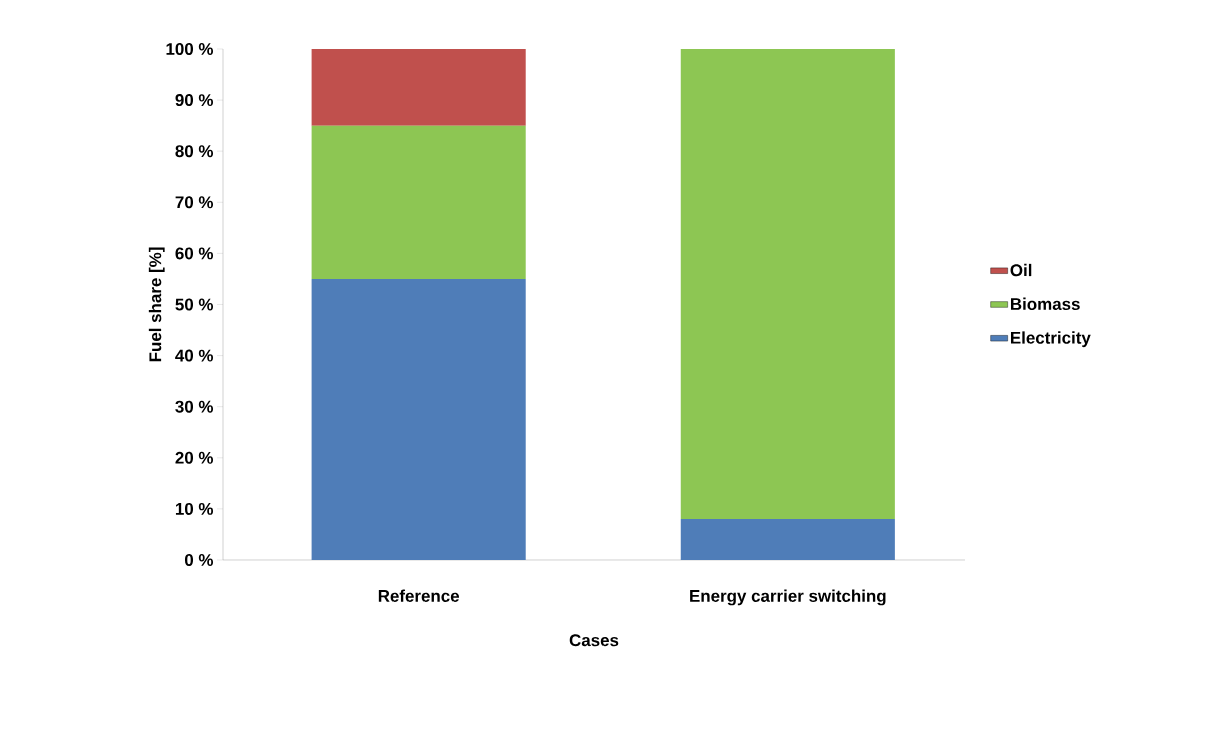 This screenshot has height=736, width=1225. I want to click on y-tick-label: 40 %, so click(194, 355).